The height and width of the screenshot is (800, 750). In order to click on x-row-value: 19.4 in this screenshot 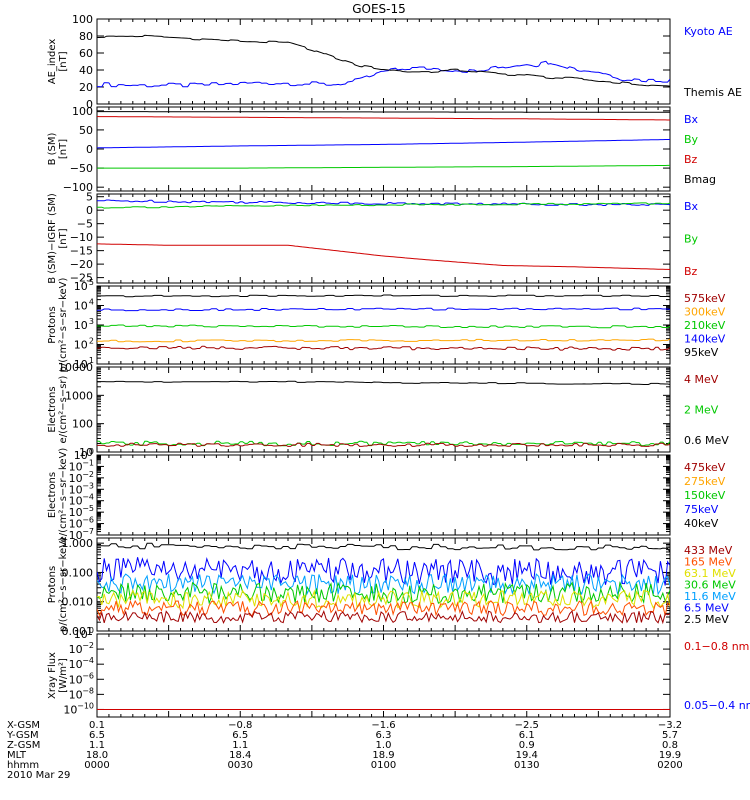, I will do `click(527, 755)`.